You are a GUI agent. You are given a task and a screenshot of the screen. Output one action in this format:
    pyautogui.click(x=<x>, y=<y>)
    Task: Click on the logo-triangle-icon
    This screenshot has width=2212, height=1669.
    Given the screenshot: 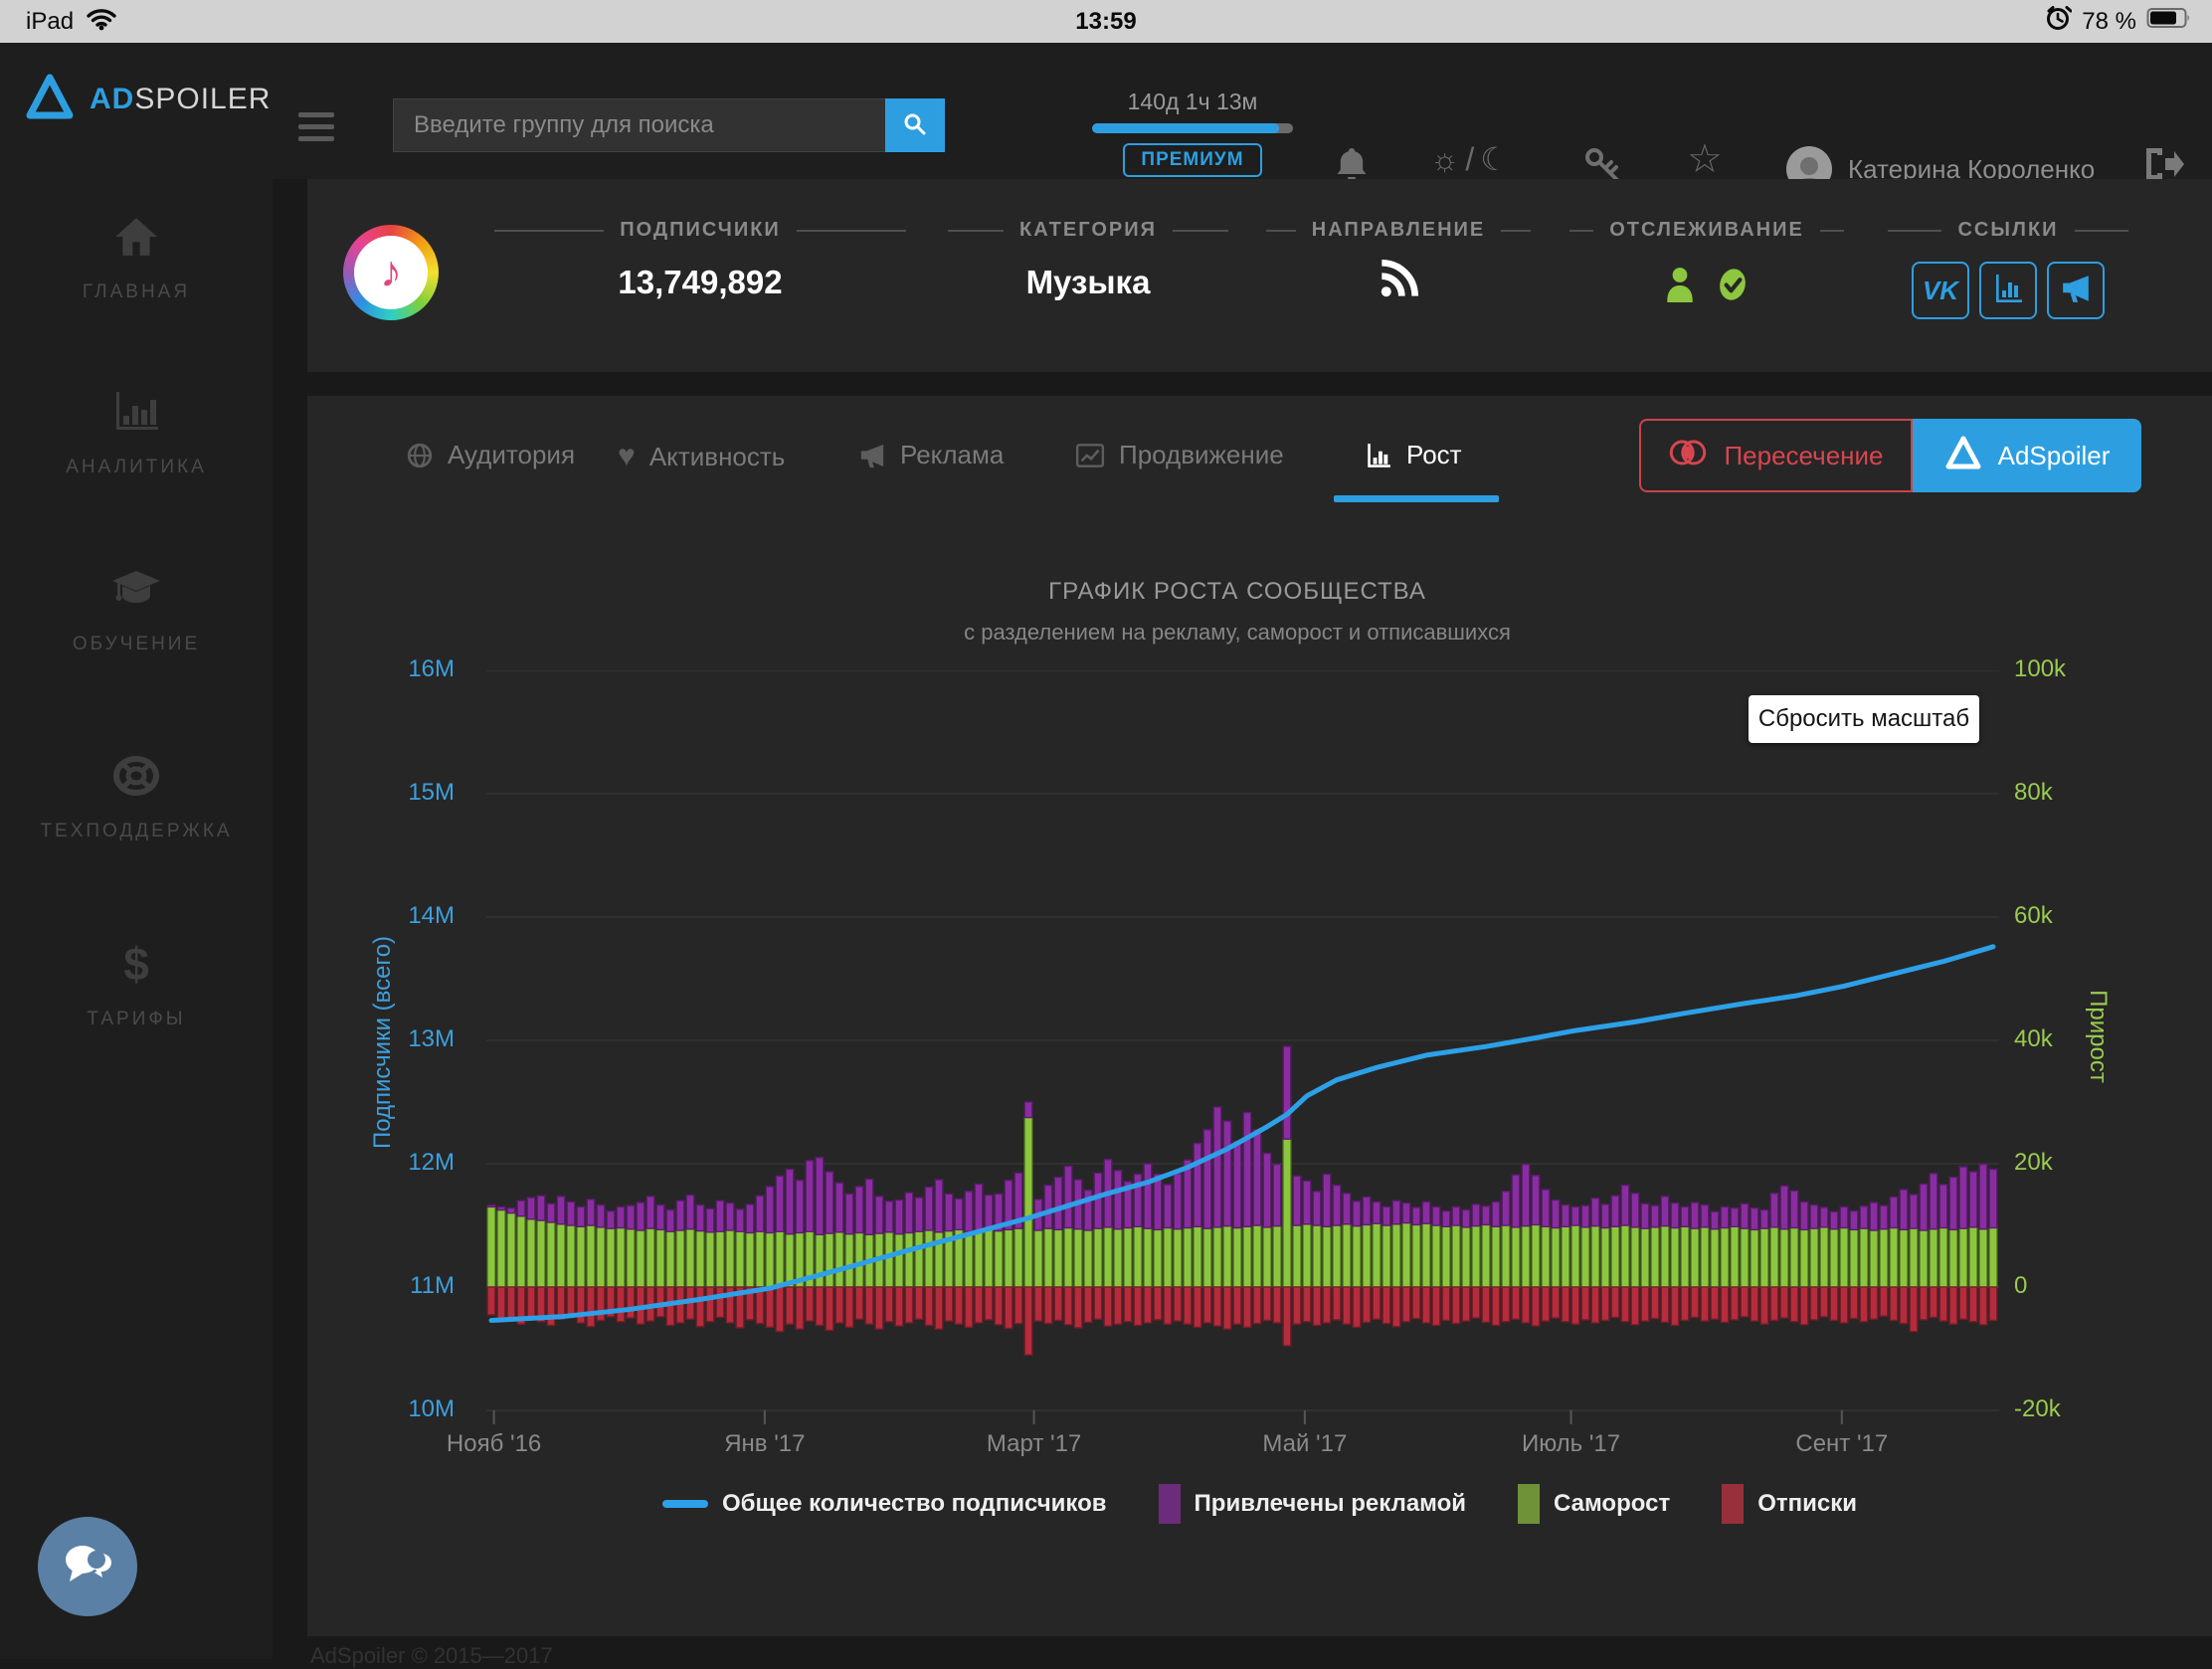 What is the action you would take?
    pyautogui.click(x=50, y=99)
    